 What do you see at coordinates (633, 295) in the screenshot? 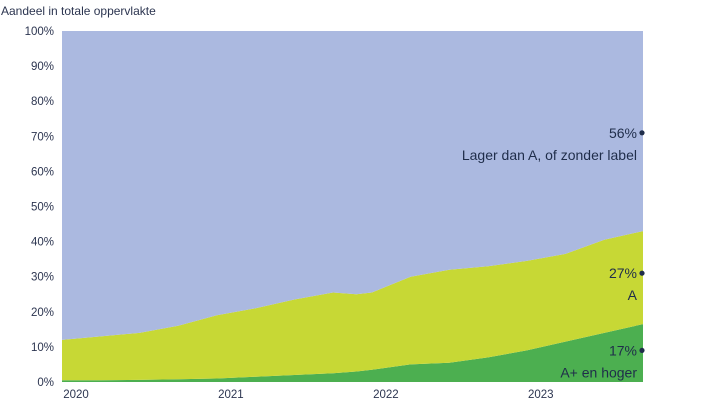
I see `end-label-name: A` at bounding box center [633, 295].